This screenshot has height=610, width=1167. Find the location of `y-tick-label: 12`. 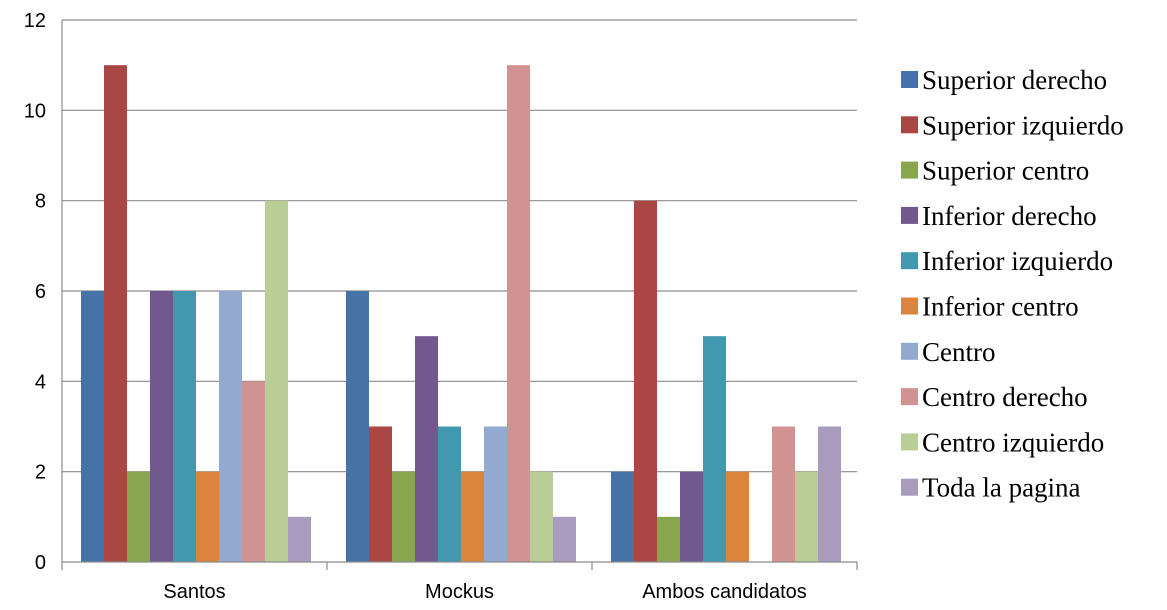

y-tick-label: 12 is located at coordinates (35, 21).